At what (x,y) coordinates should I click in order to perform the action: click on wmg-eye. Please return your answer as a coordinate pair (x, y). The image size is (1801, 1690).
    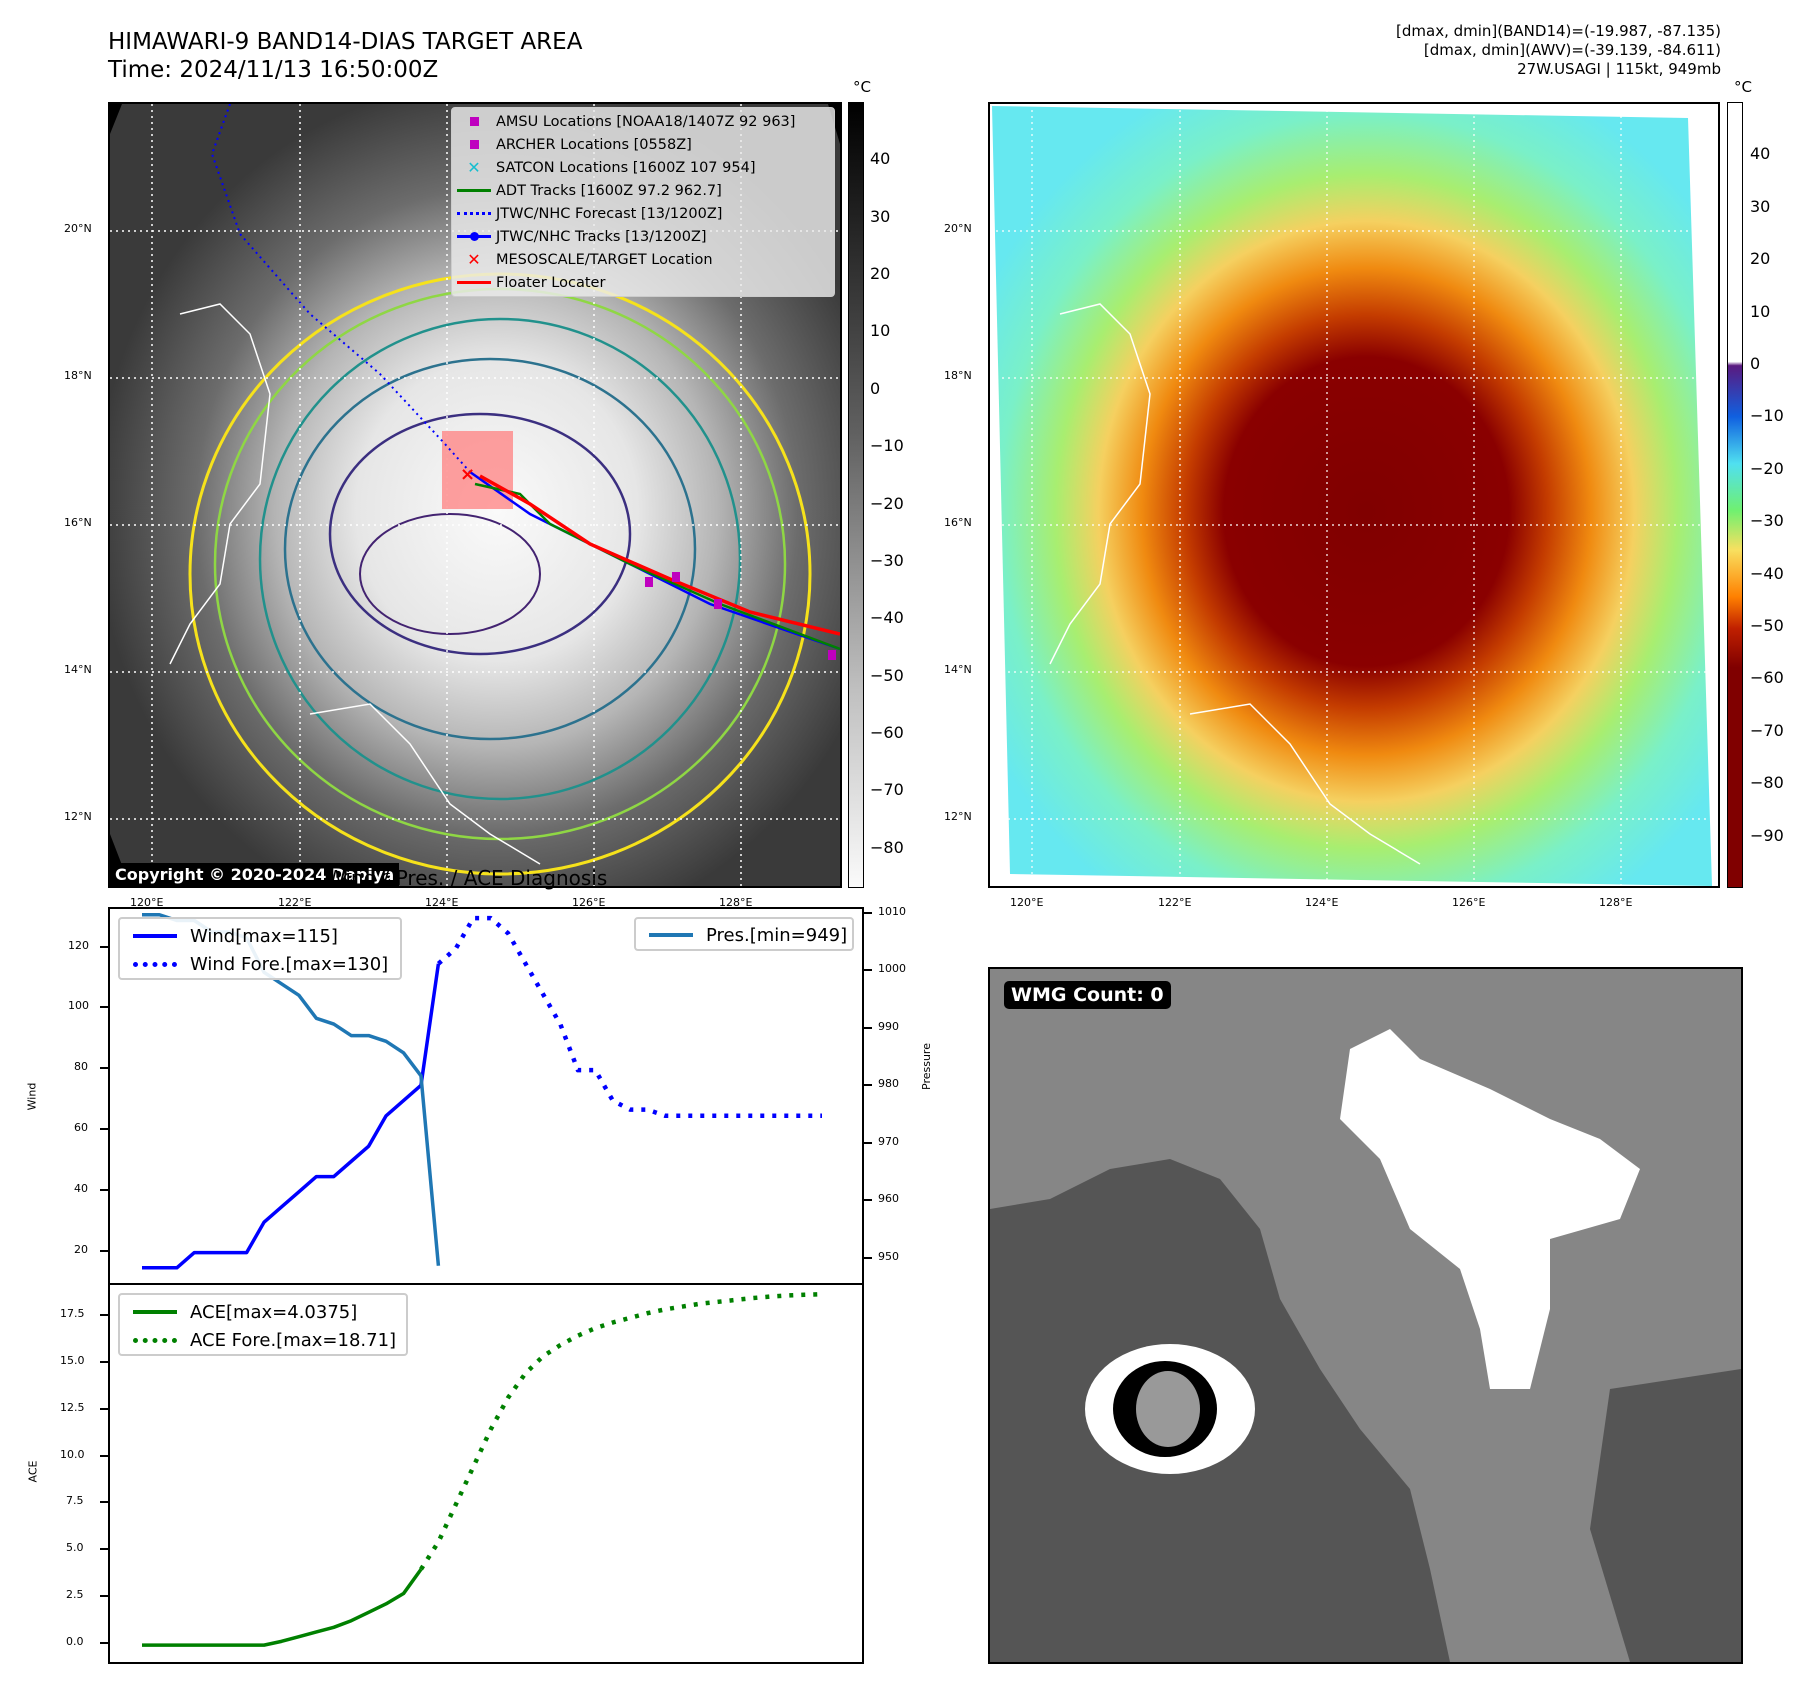
    Looking at the image, I should click on (1168, 1409).